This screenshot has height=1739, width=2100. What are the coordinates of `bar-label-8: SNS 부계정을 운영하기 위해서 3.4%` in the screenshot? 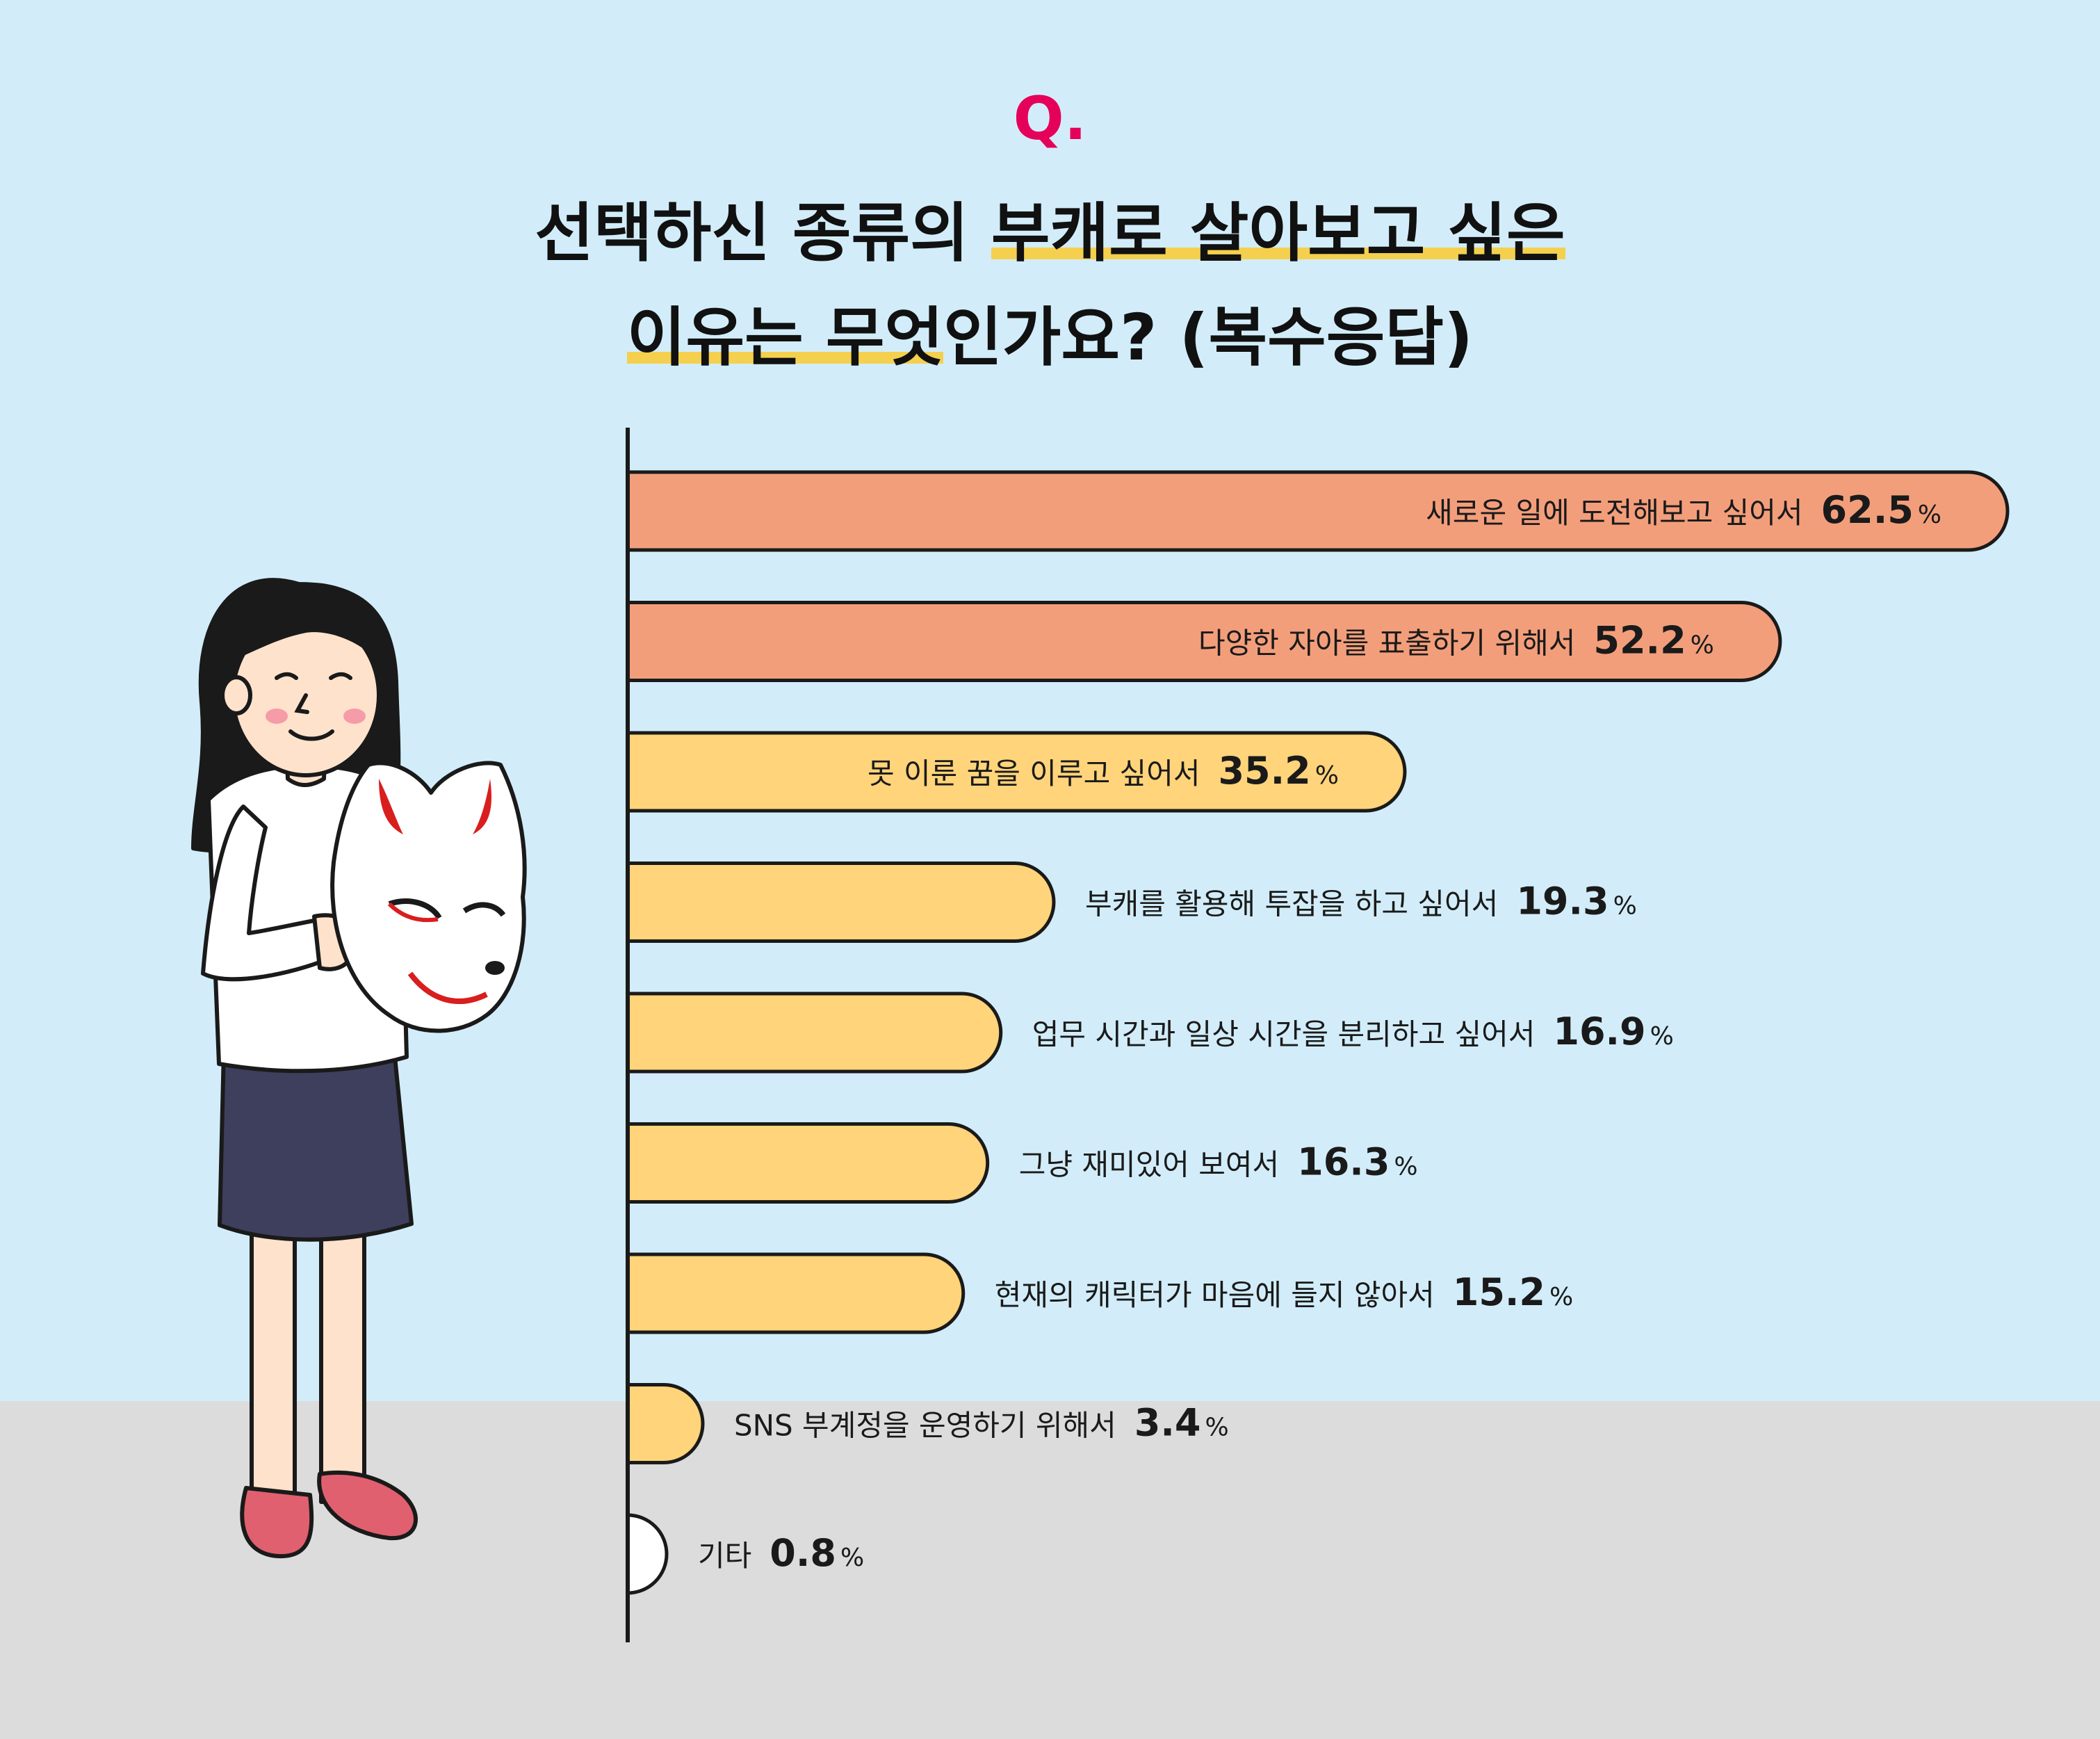 It's located at (982, 1423).